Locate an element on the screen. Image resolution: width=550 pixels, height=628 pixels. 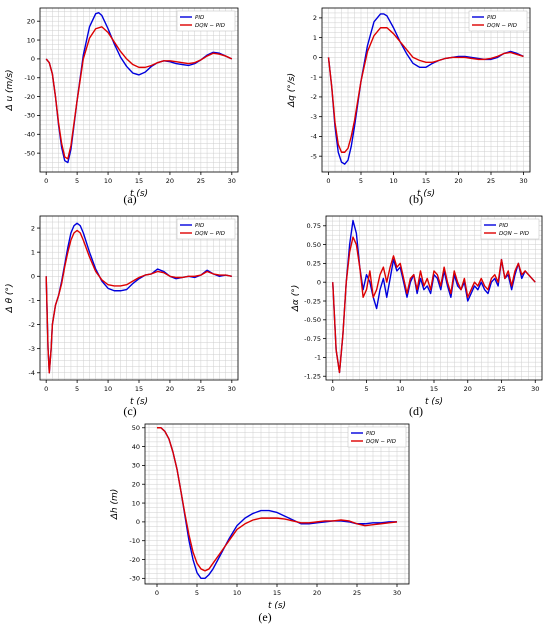
y-tick-label: 0.50 is located at coordinates (314, 245).